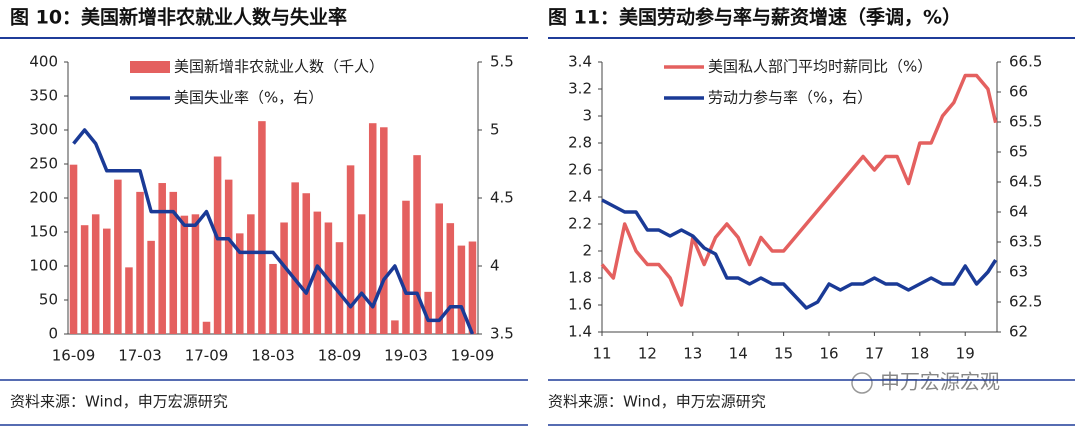 Image resolution: width=1080 pixels, height=431 pixels. Describe the element at coordinates (150, 67) in the screenshot. I see `legend-swatch` at that location.